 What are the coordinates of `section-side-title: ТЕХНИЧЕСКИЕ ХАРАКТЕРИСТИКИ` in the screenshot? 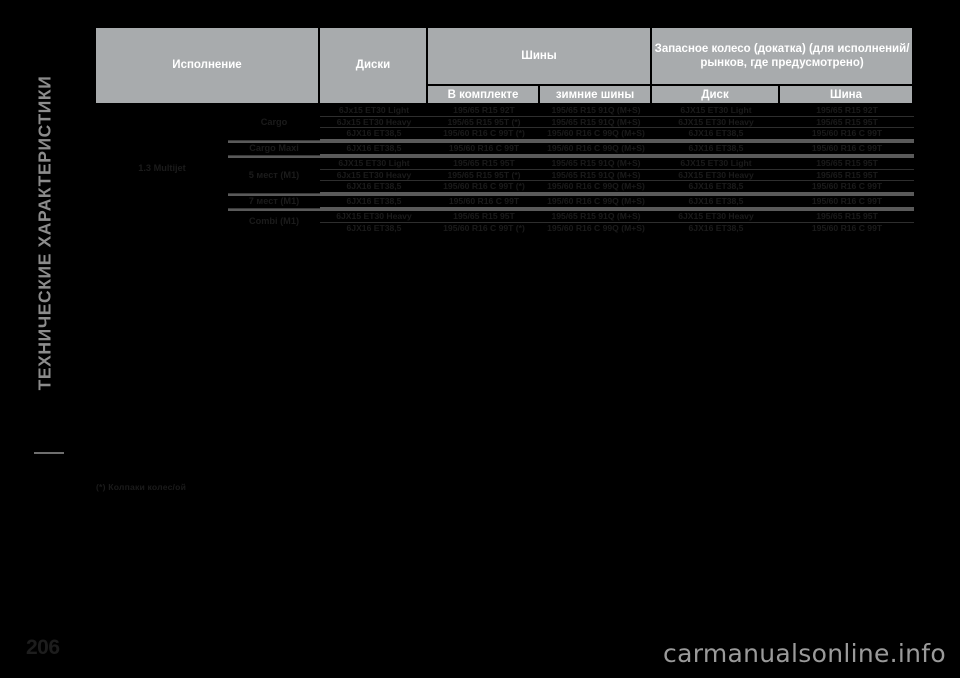 It's located at (45, 233).